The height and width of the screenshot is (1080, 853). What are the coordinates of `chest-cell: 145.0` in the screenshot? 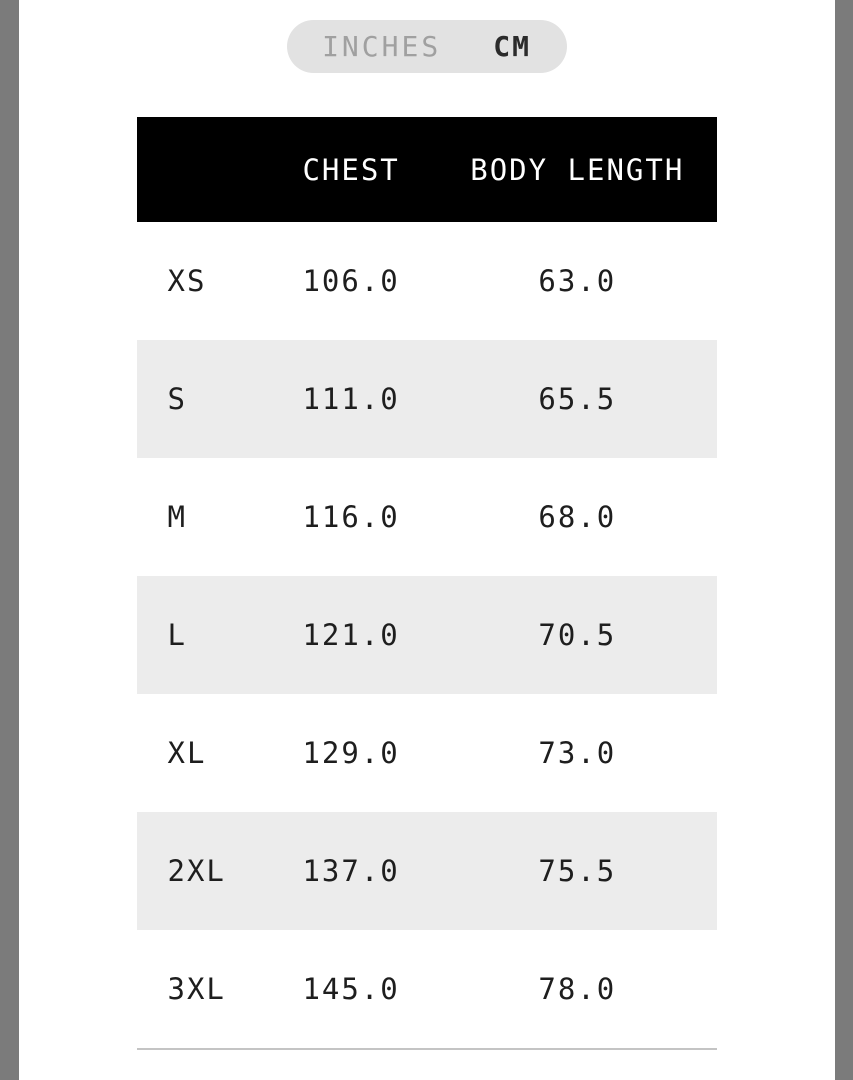 It's located at (351, 989).